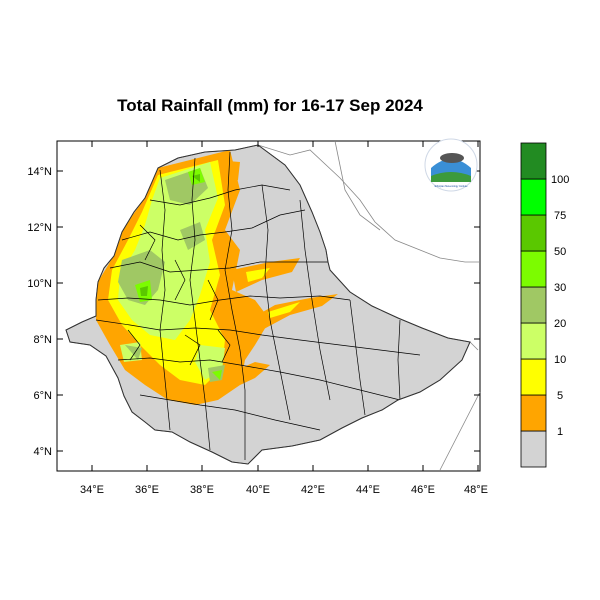  I want to click on lon-tick-label: 34°E, so click(92, 490).